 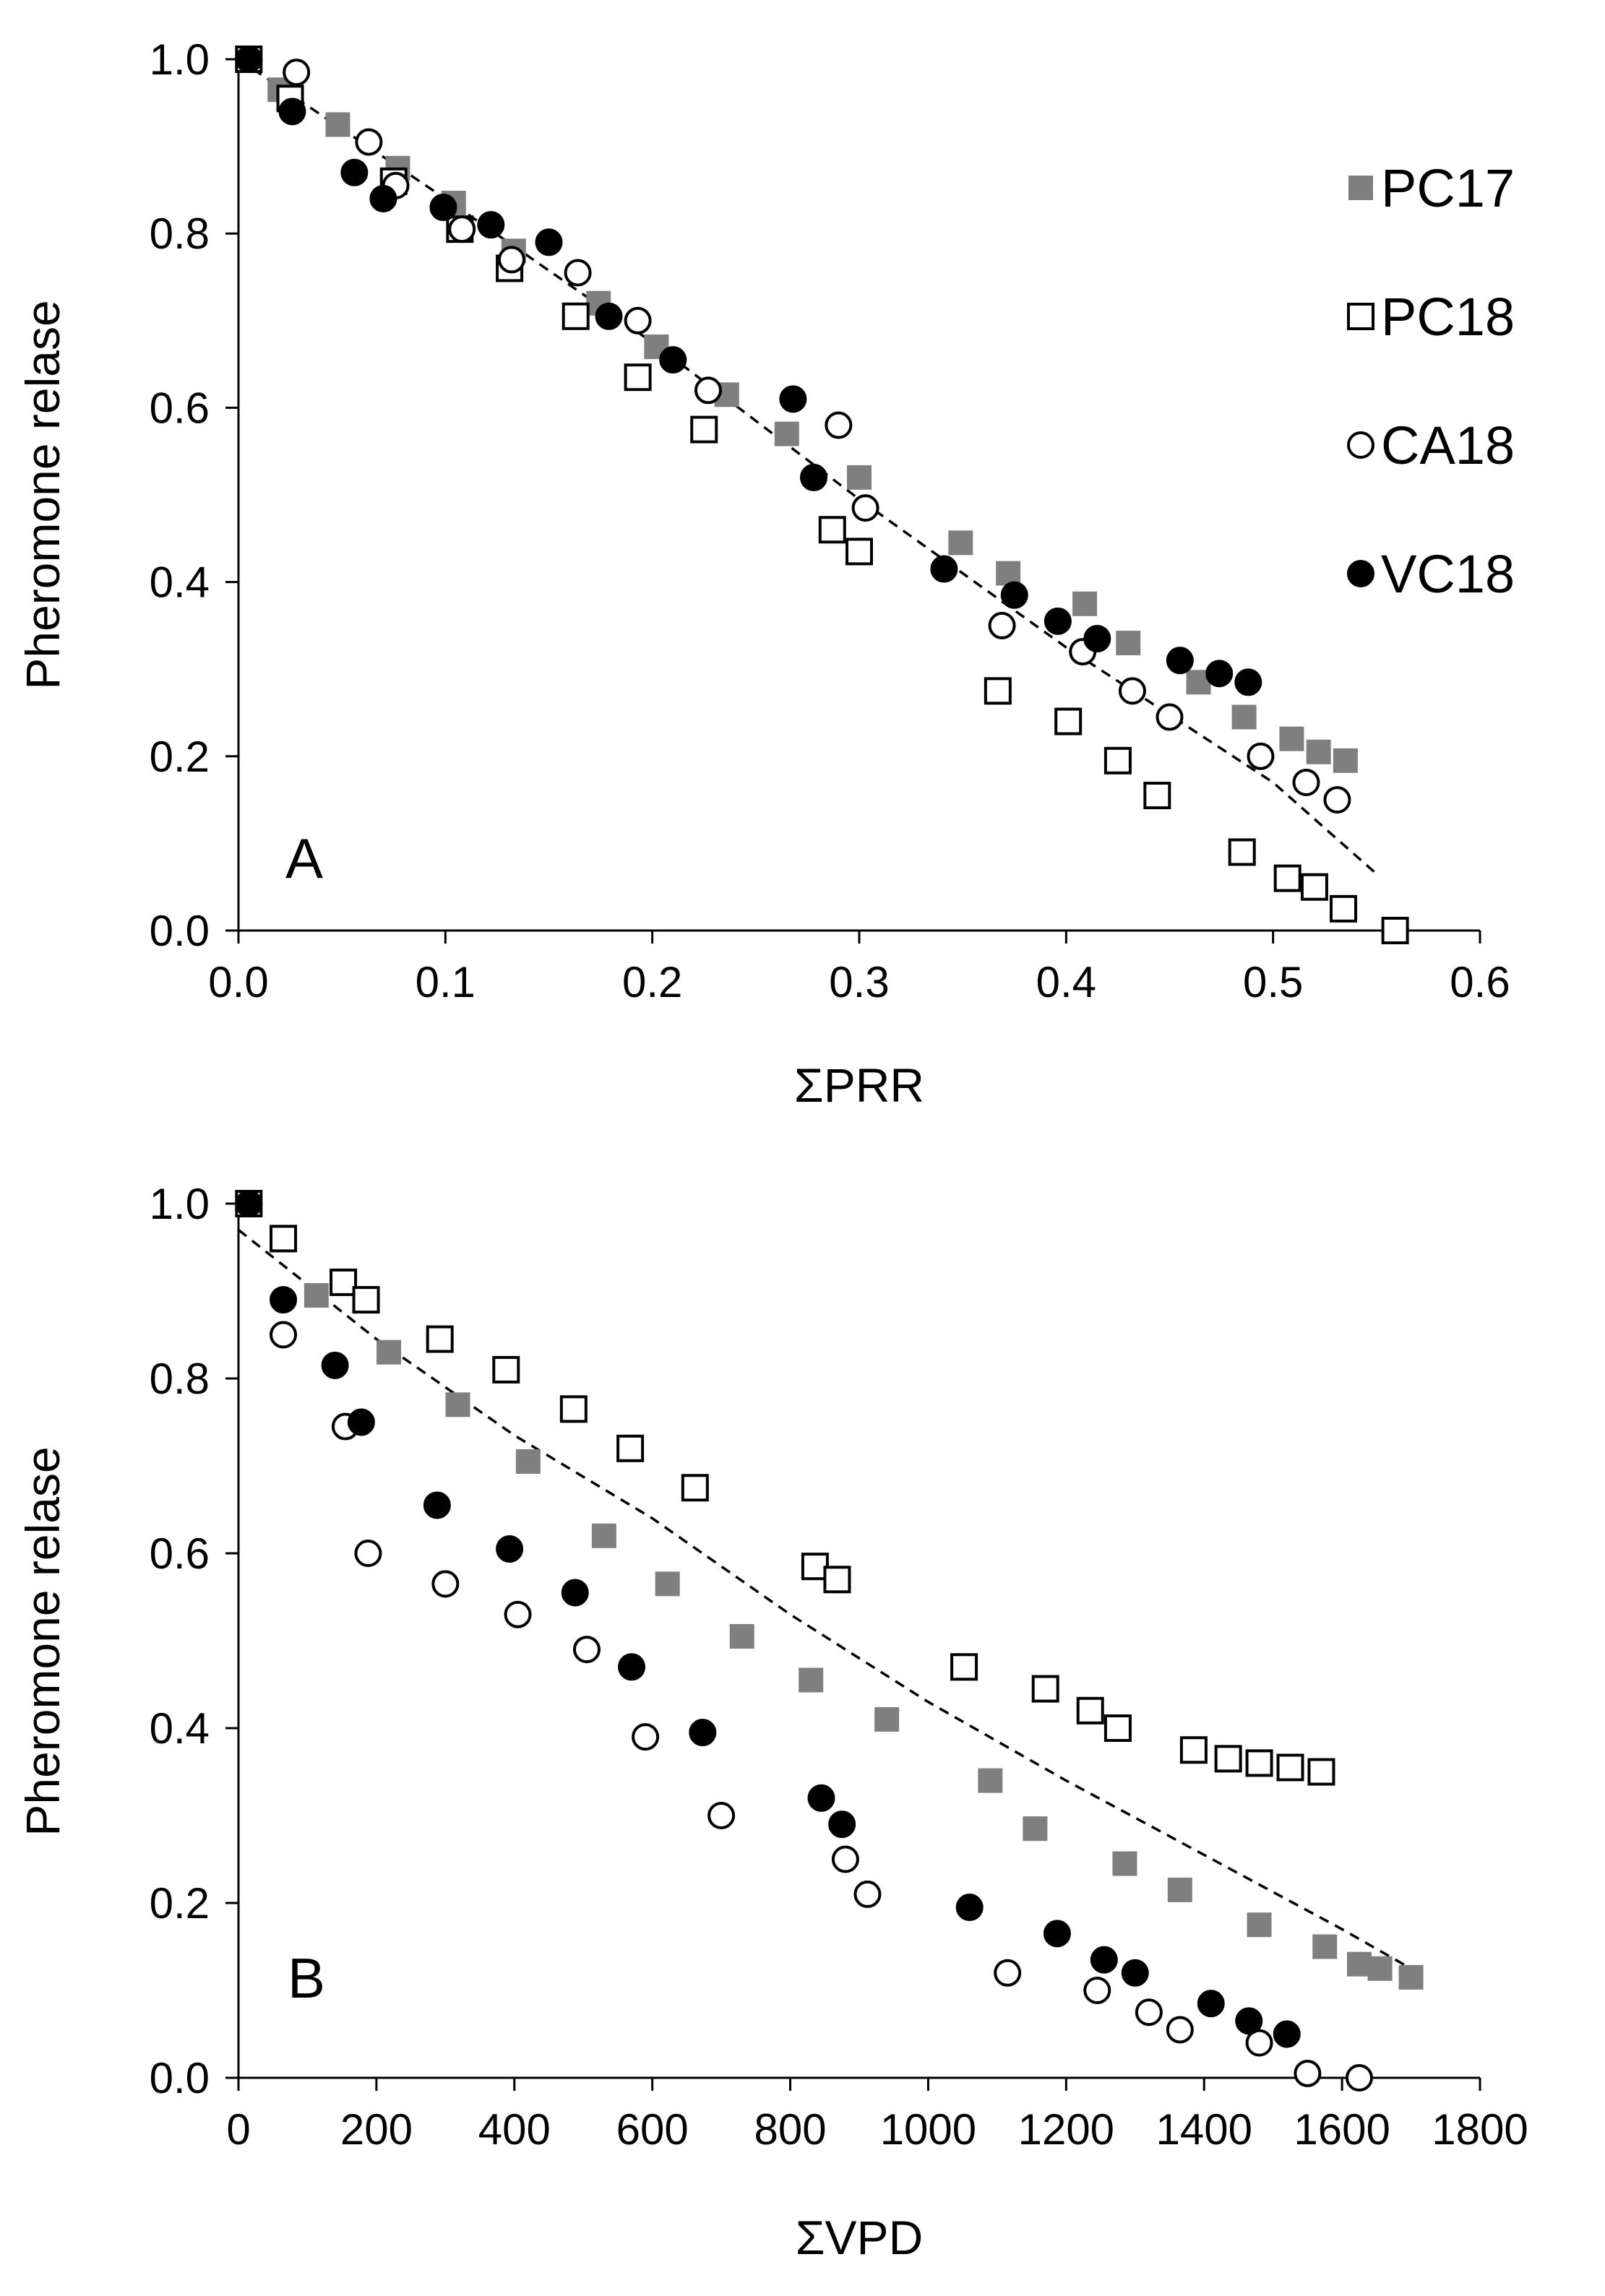 I want to click on legend-item-vc18: VC18, so click(x=1431, y=574).